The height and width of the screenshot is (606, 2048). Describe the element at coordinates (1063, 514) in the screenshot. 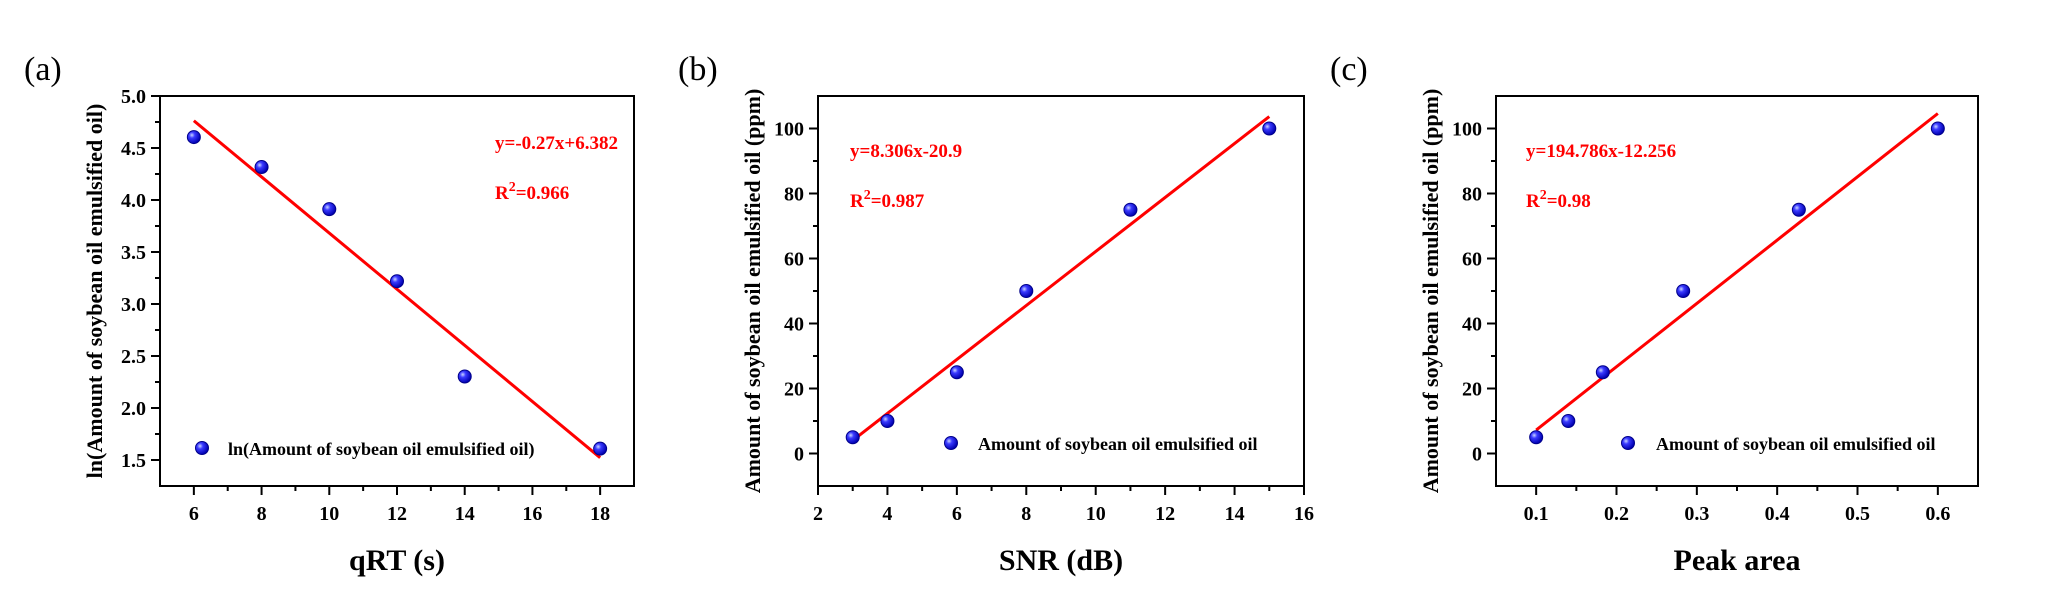

I see `x-tick-labels-b: 2 4 6 8 10 12 14 16` at that location.